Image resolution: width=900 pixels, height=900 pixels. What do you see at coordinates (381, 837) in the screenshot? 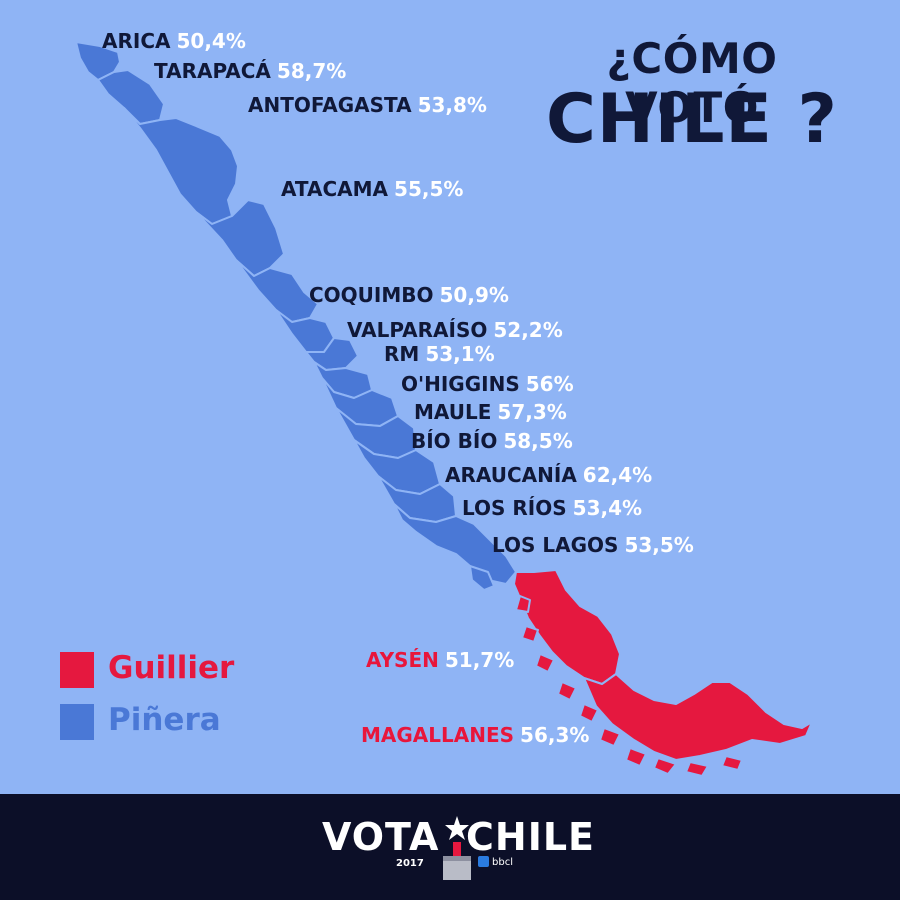
I see `footer-brand-left: VOTA` at bounding box center [381, 837].